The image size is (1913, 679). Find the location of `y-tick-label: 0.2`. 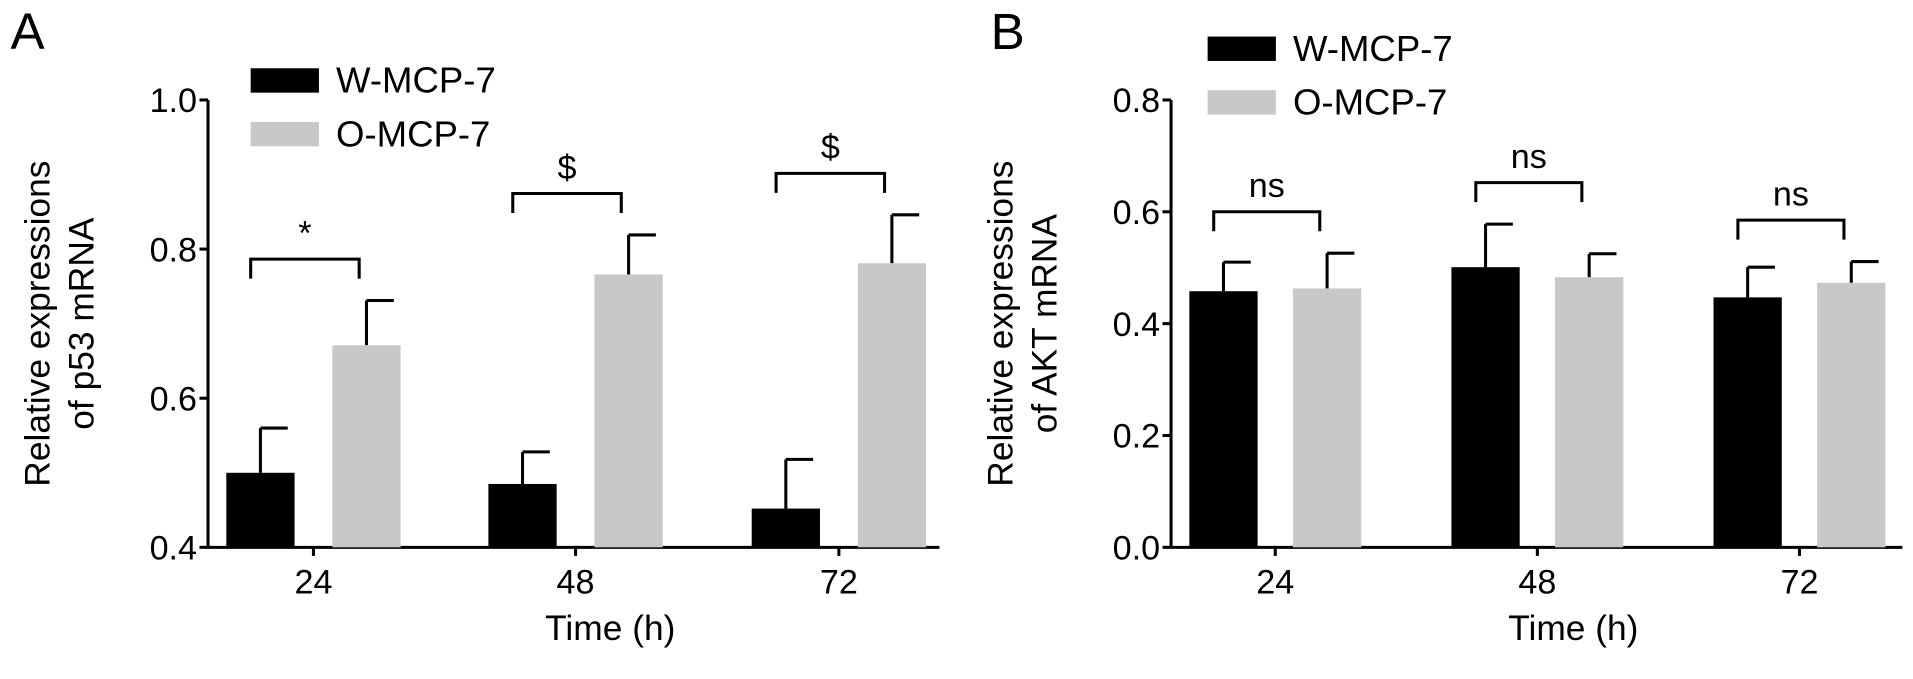

y-tick-label: 0.2 is located at coordinates (1136, 437).